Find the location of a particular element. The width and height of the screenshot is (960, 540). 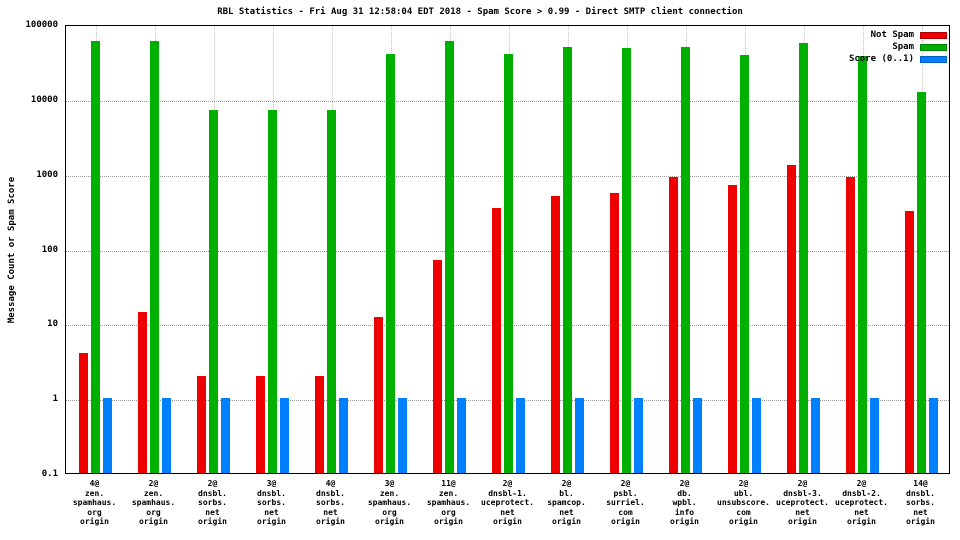

x-category-label: 2@ bl. spamcop. net origin is located at coordinates (566, 503).